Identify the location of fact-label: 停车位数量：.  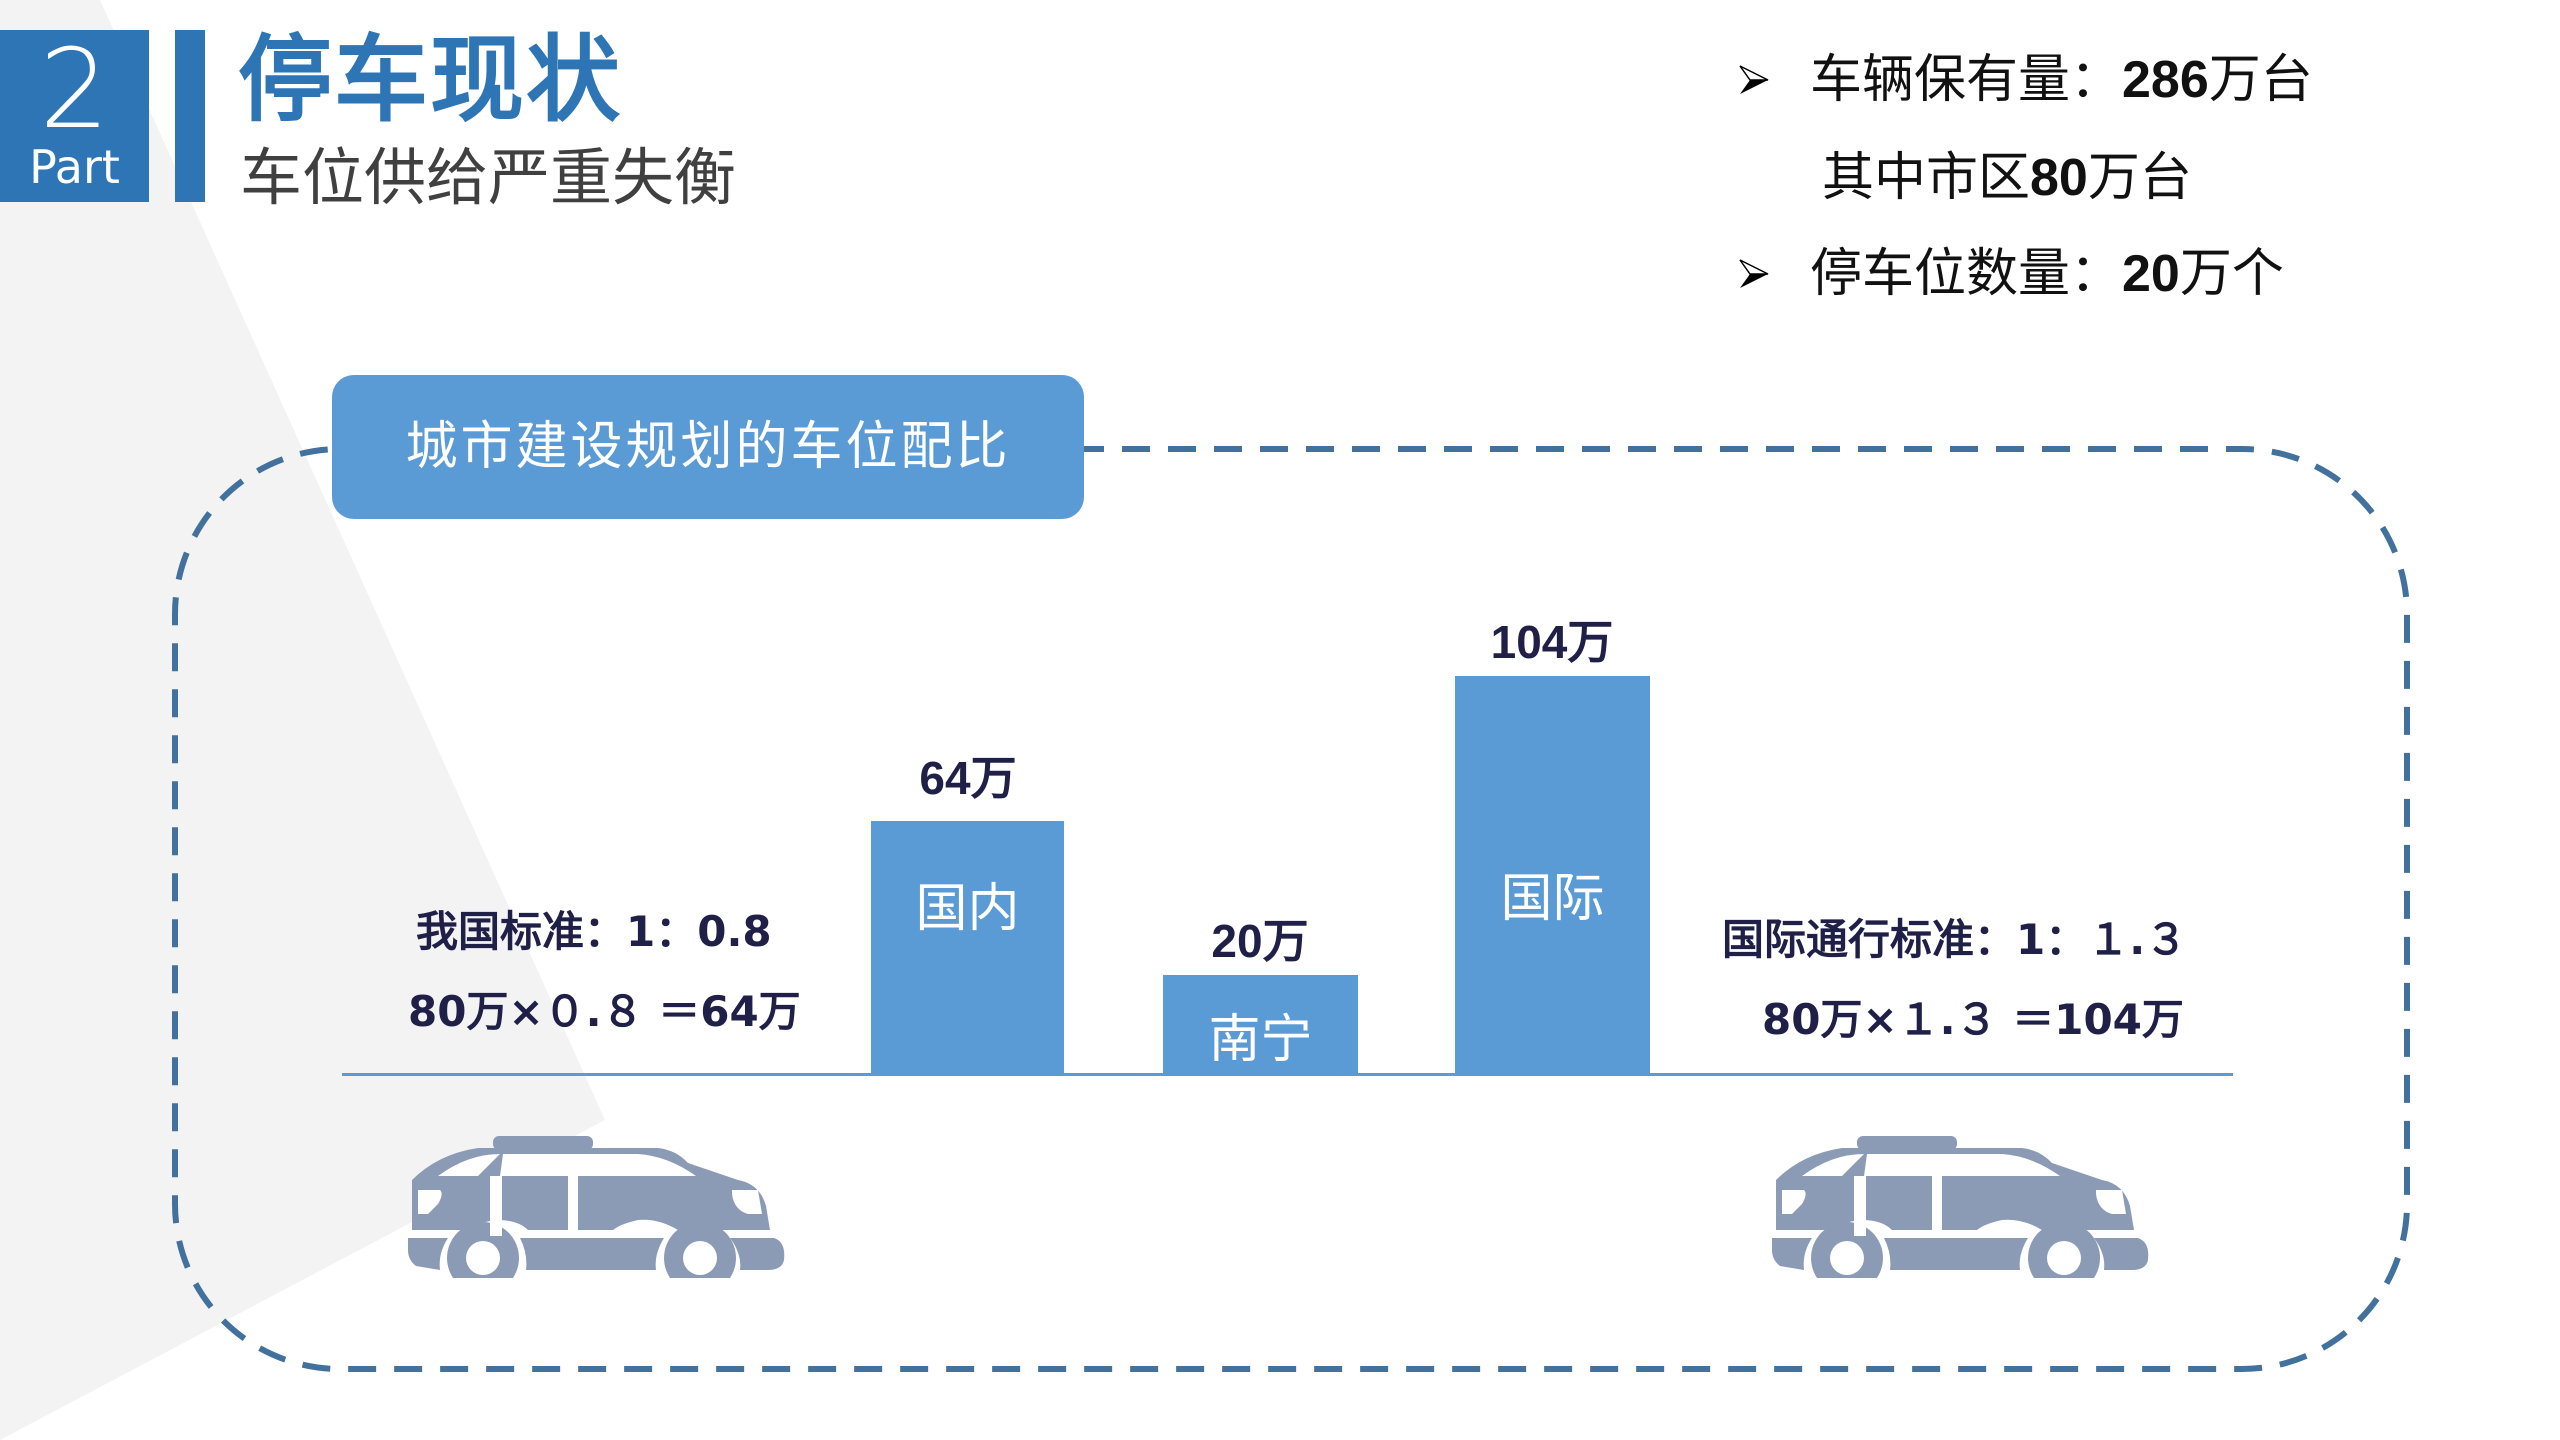
(1966, 274).